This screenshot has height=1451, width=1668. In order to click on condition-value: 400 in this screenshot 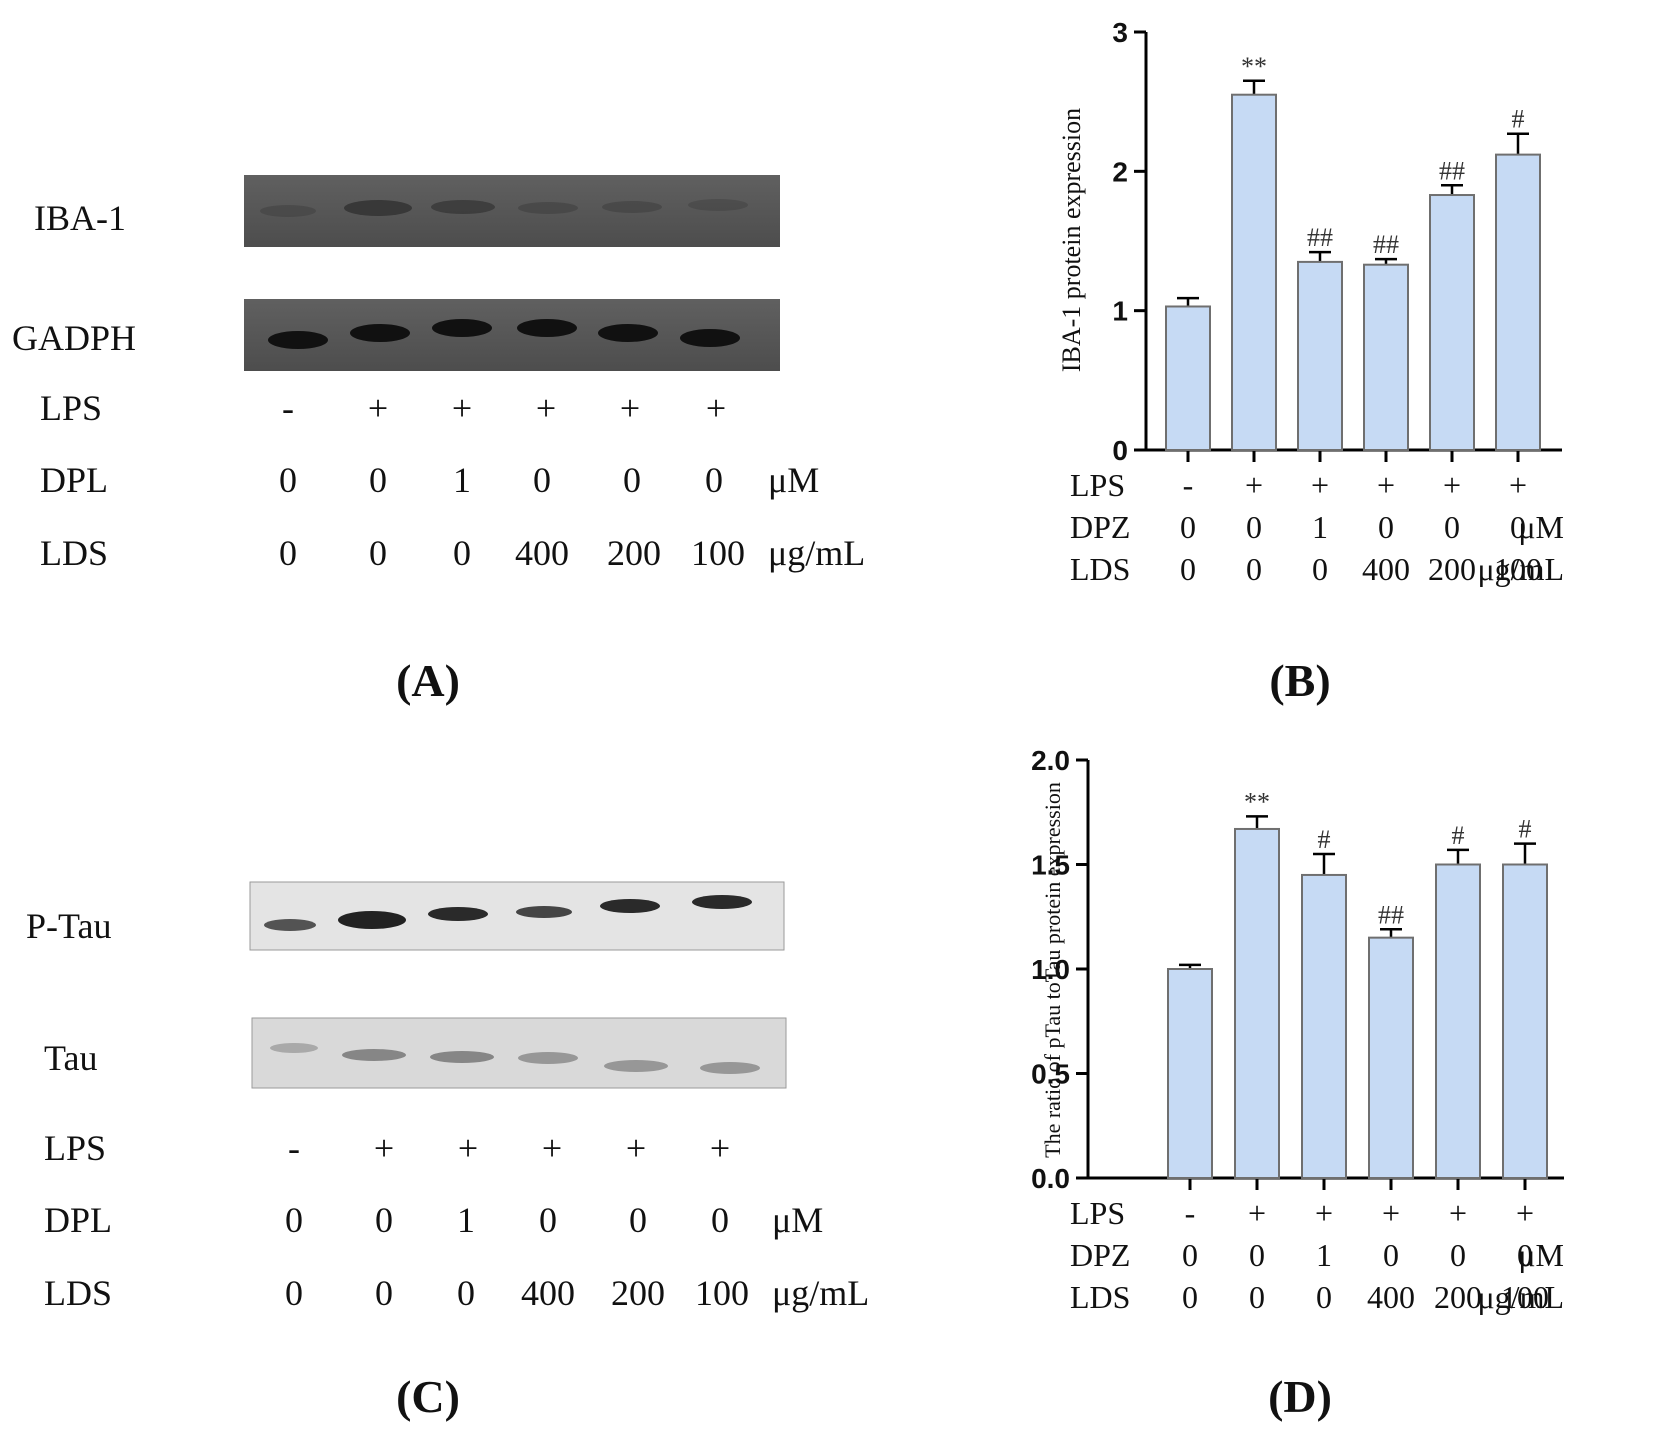, I will do `click(1391, 1297)`.